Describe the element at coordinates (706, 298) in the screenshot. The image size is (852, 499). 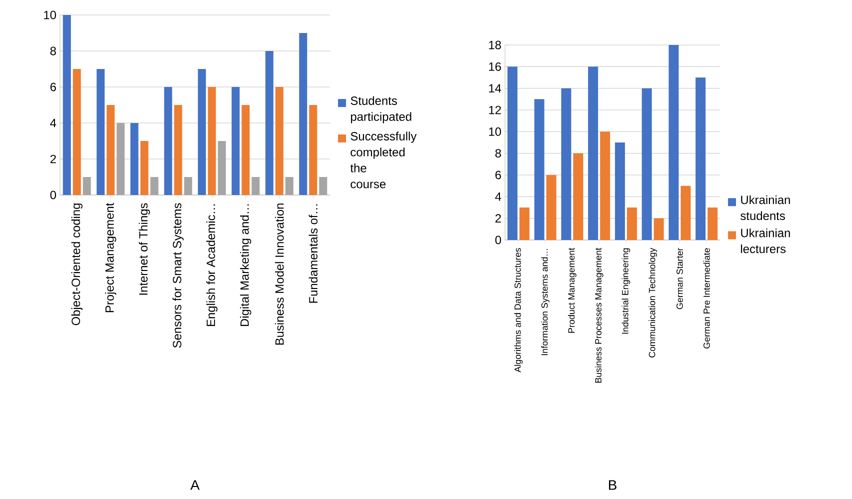
I see `x-tick-label: German Pre Intermediate` at that location.